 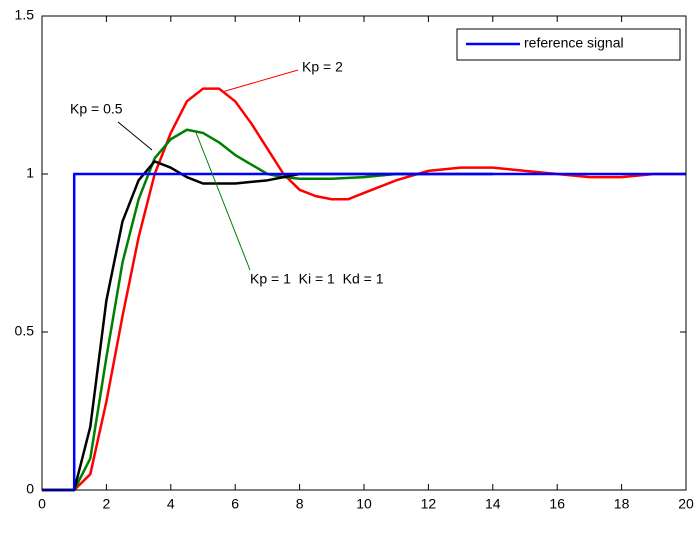 What do you see at coordinates (429, 504) in the screenshot?
I see `x-tick-label: 12` at bounding box center [429, 504].